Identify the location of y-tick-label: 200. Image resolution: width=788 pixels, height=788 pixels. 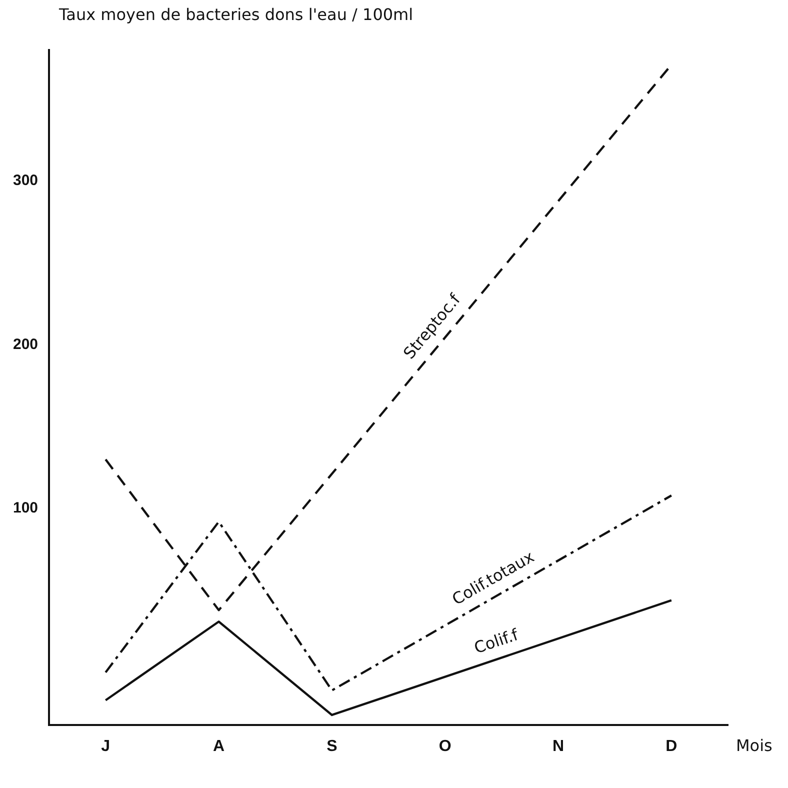
(25, 344).